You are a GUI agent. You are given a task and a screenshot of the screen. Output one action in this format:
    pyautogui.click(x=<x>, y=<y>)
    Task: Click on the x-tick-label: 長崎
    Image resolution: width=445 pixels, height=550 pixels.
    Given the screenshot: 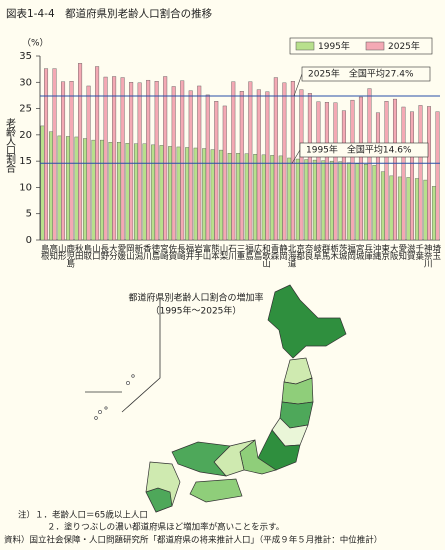 What is the action you would take?
    pyautogui.click(x=180, y=252)
    